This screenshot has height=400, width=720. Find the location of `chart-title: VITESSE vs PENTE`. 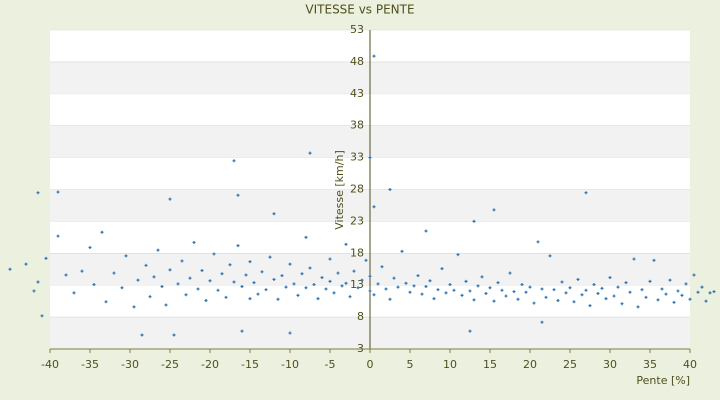

chart-title: VITESSE vs PENTE is located at coordinates (359, 10).